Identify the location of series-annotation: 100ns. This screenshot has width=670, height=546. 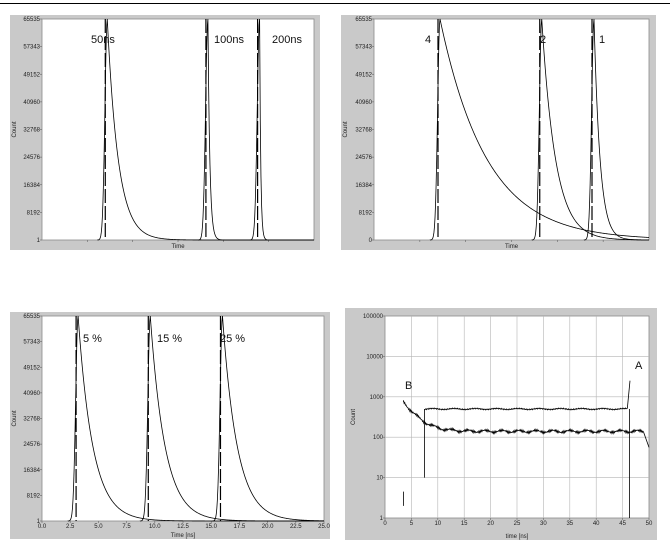
(229, 40).